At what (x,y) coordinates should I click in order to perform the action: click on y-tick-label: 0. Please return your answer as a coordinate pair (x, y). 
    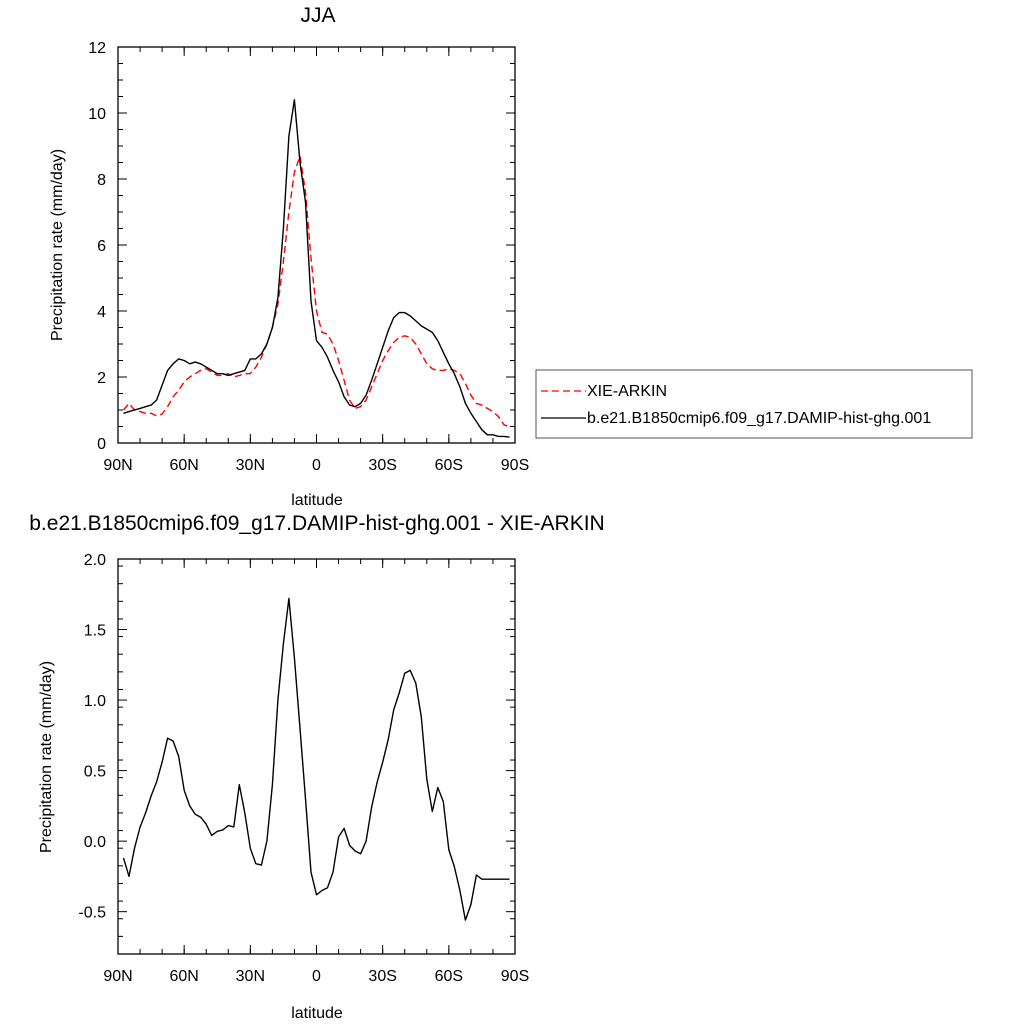
    Looking at the image, I should click on (101, 444).